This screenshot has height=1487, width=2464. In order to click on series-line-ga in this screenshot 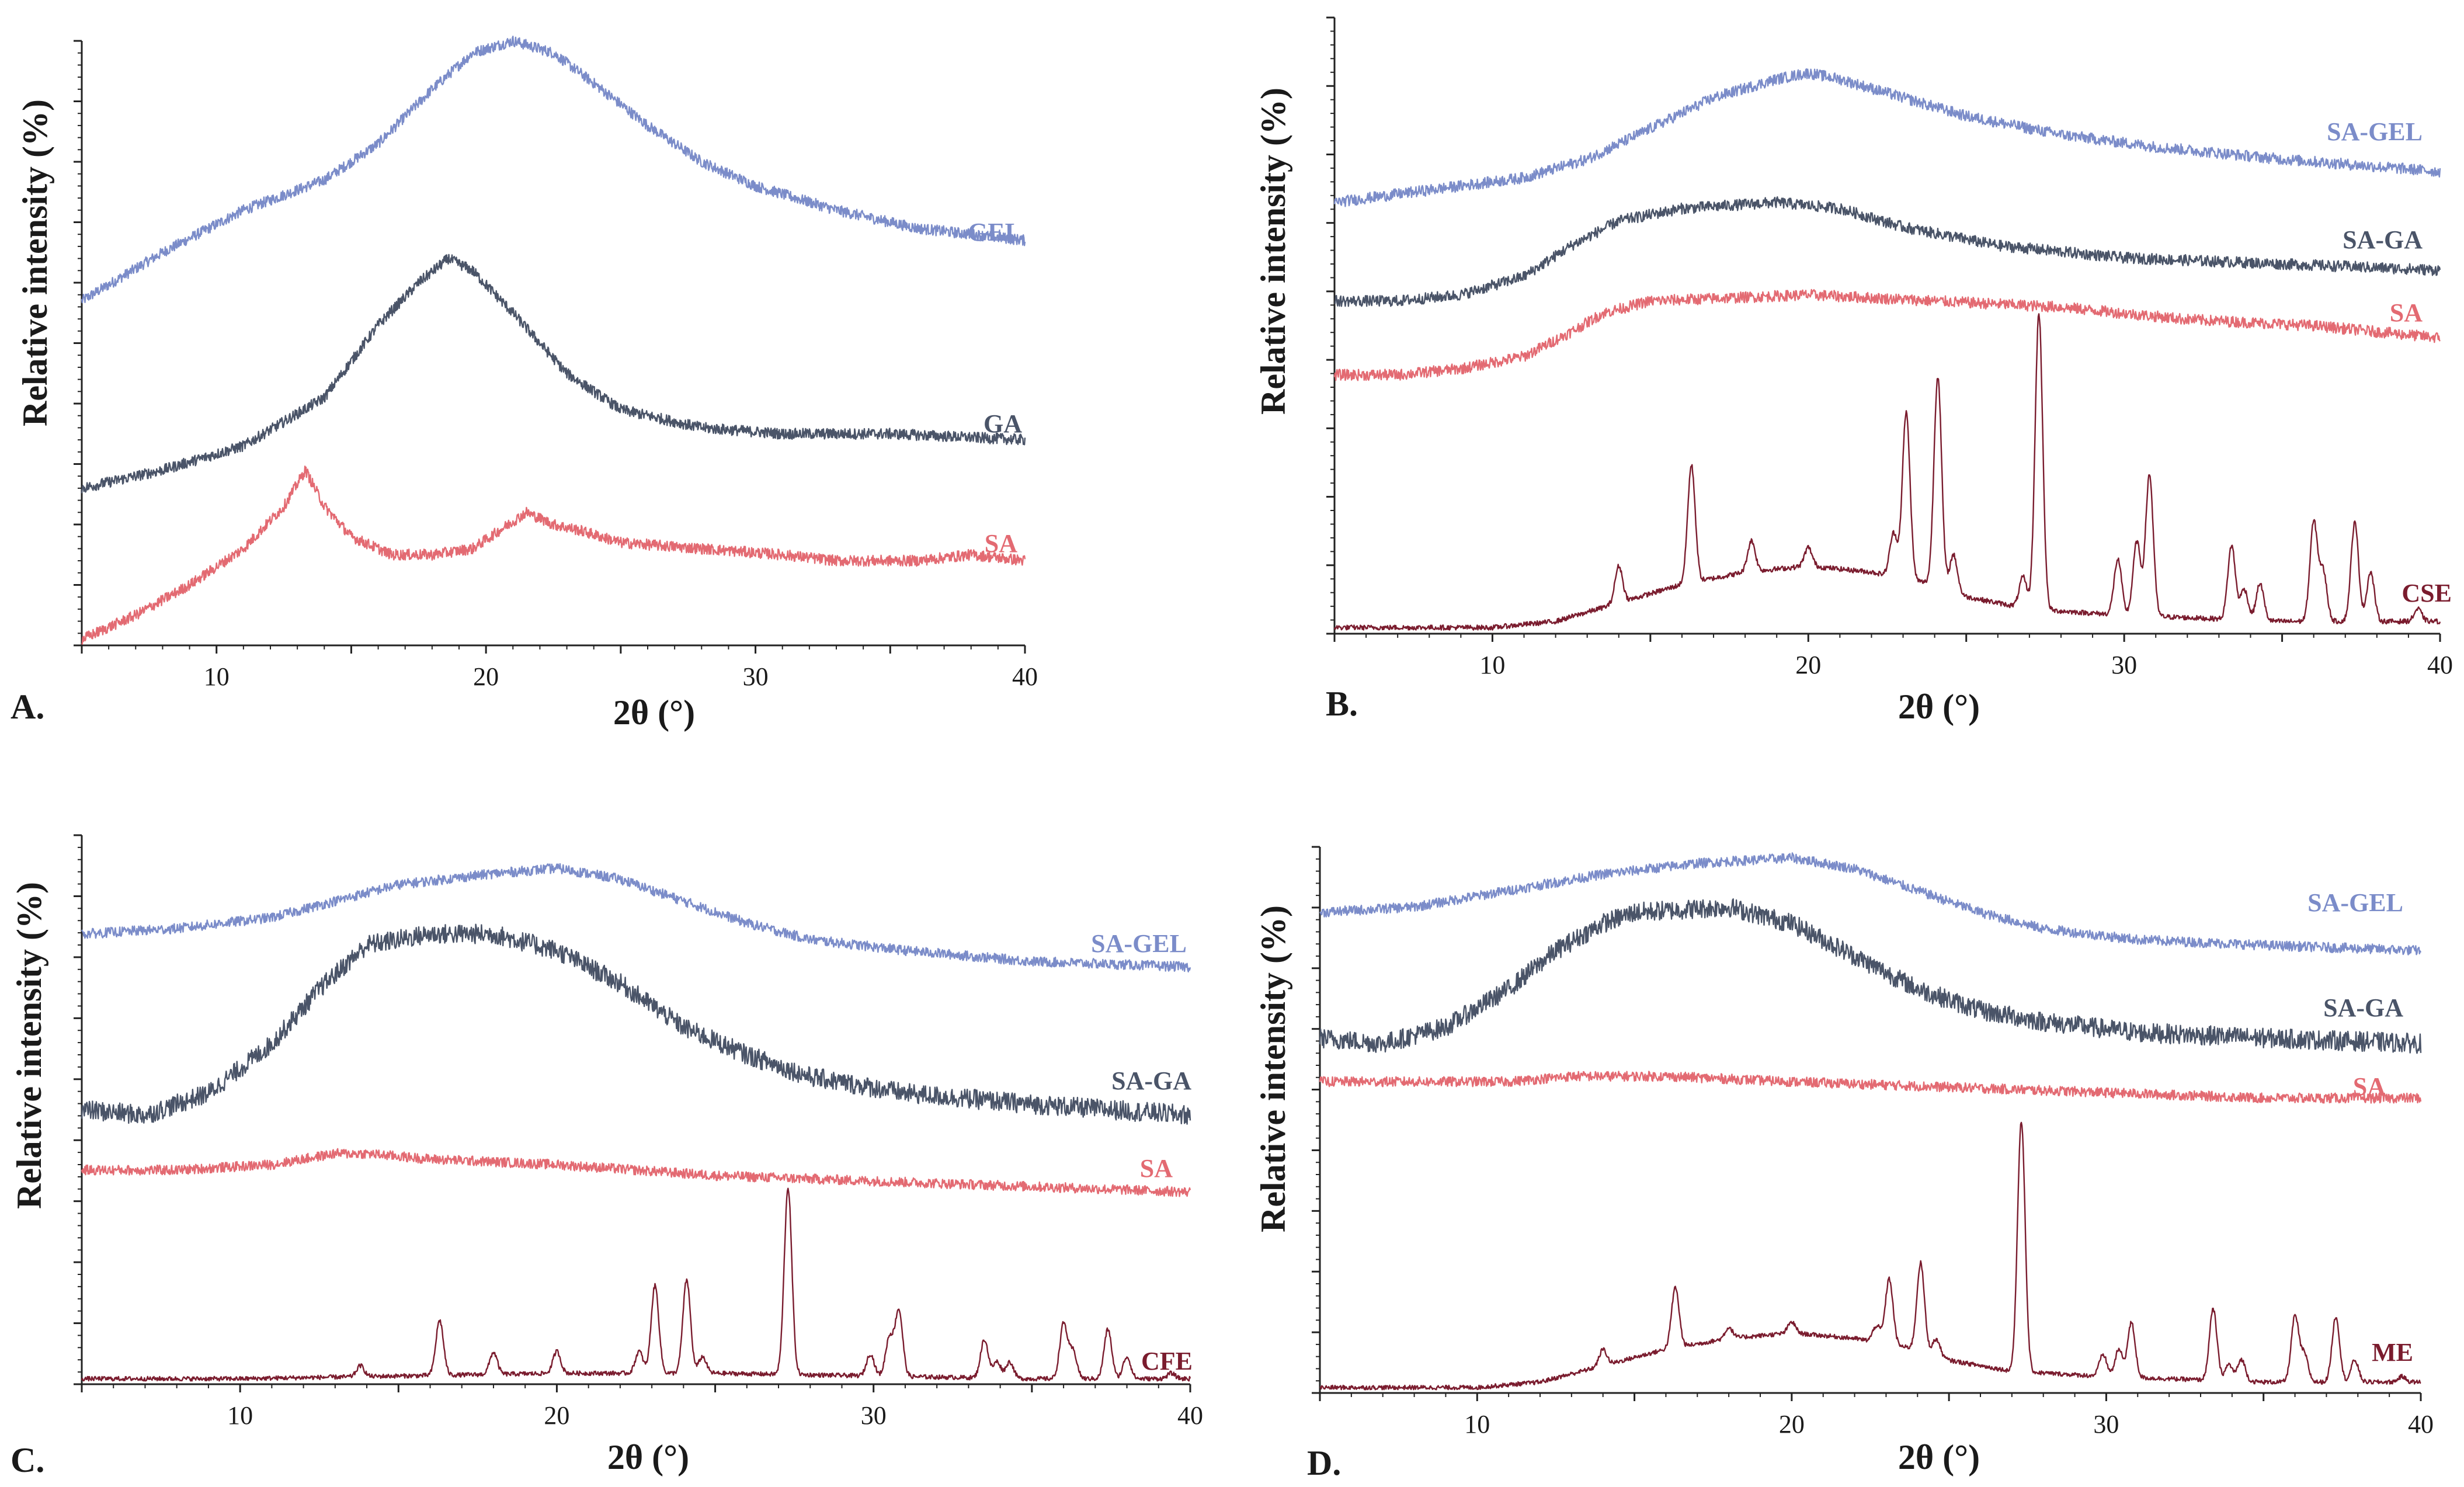, I will do `click(553, 373)`.